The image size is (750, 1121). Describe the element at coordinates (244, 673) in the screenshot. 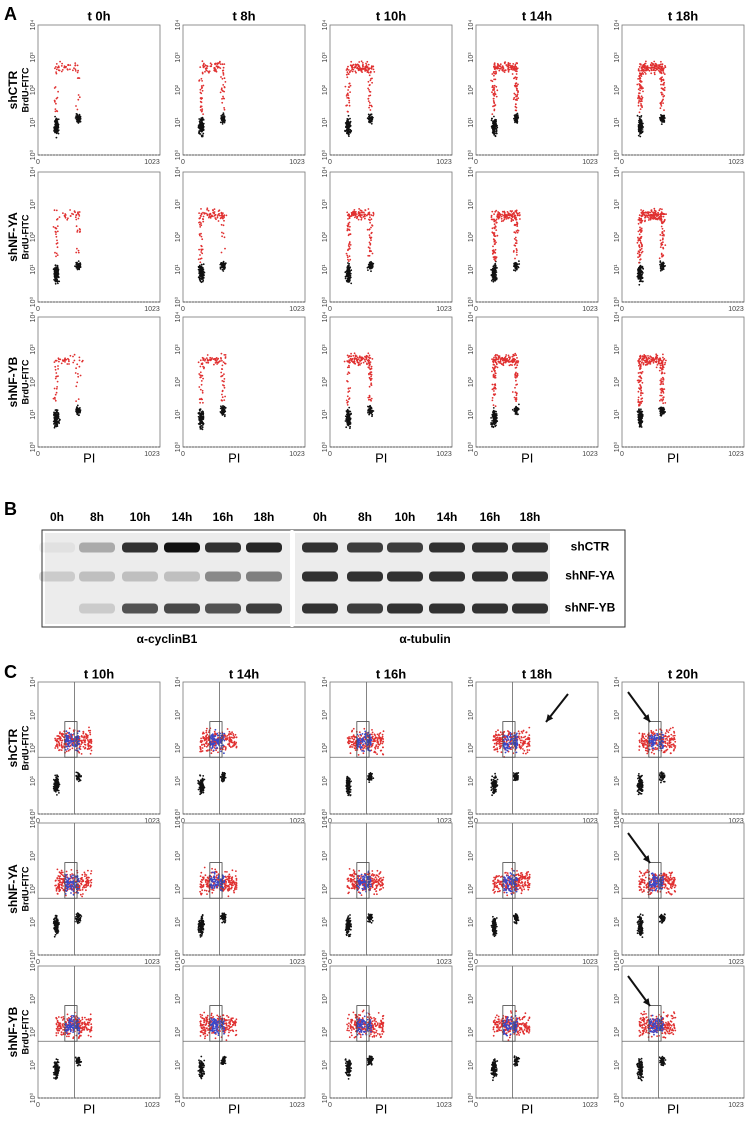

I see `column-header: t 14h` at that location.